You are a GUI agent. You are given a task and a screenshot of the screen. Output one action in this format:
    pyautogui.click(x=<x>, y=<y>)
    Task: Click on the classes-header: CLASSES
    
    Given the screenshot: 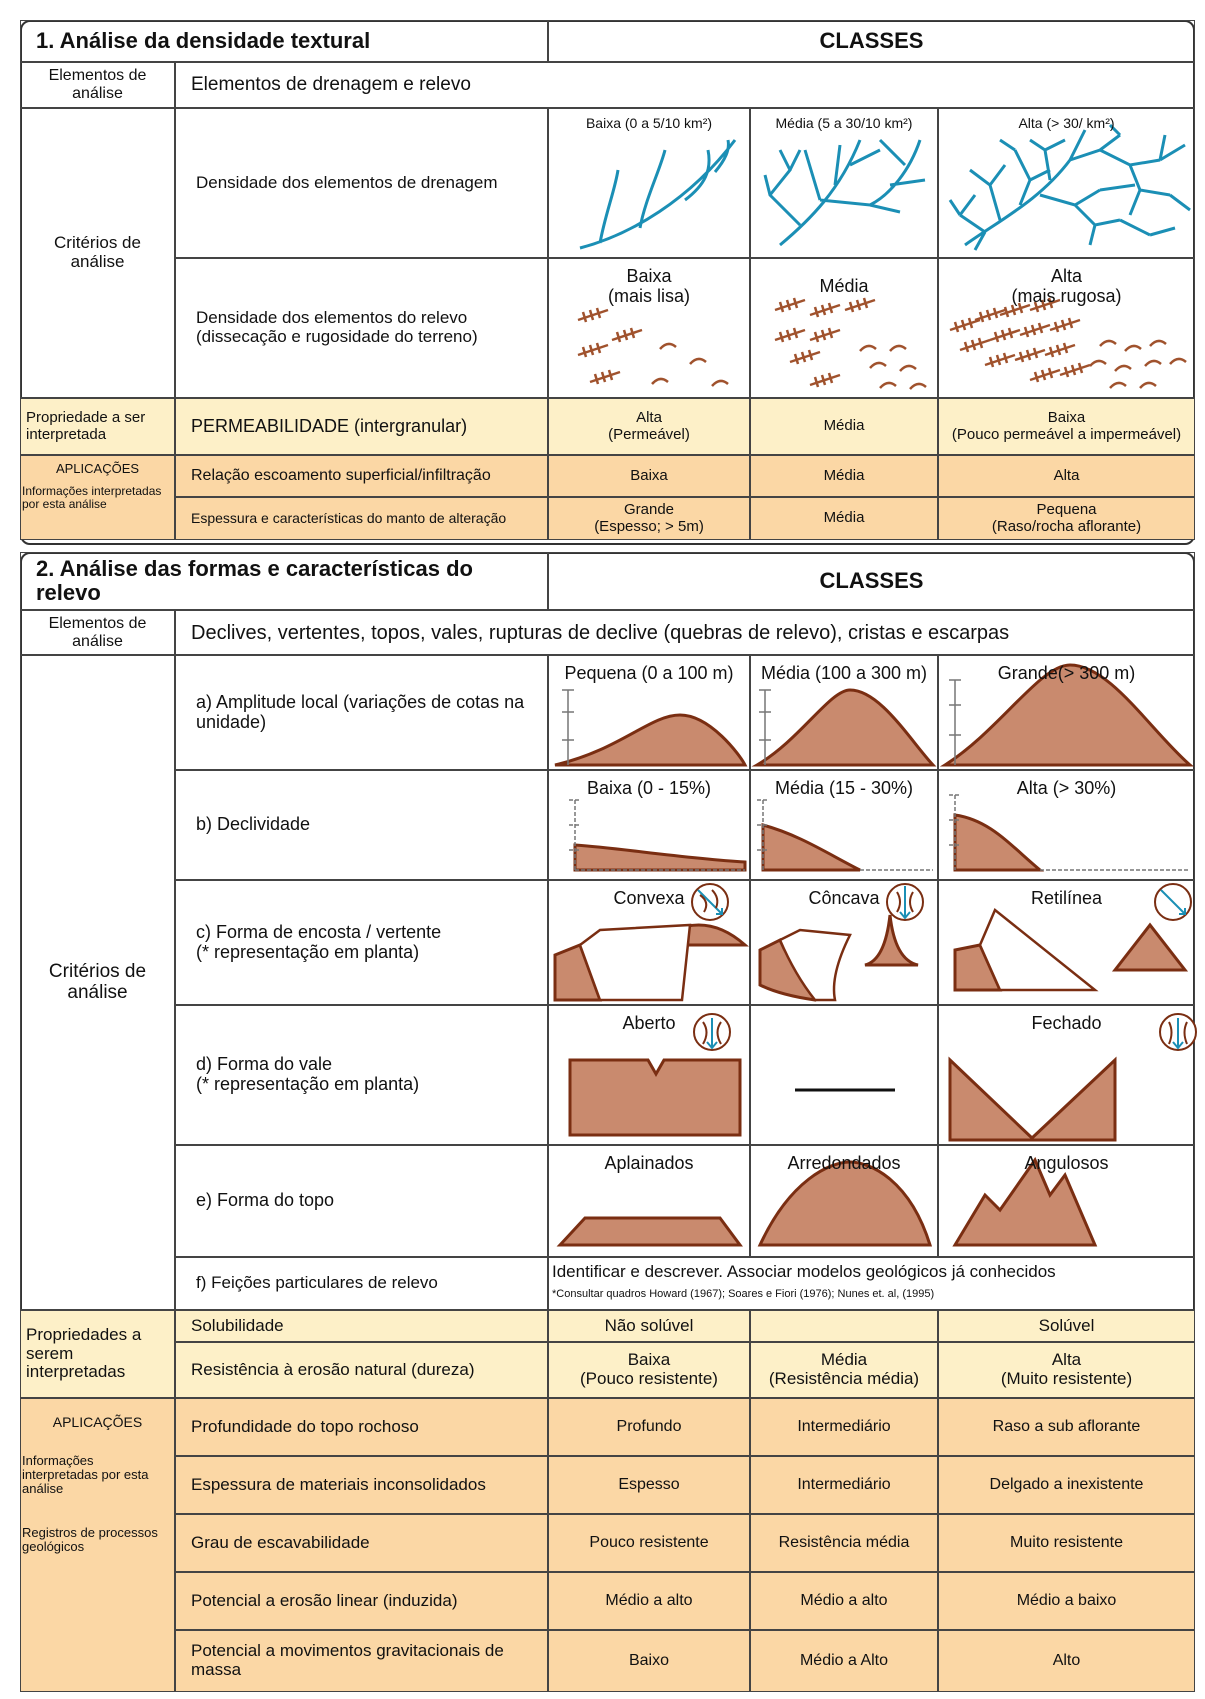 What is the action you would take?
    pyautogui.click(x=871, y=580)
    